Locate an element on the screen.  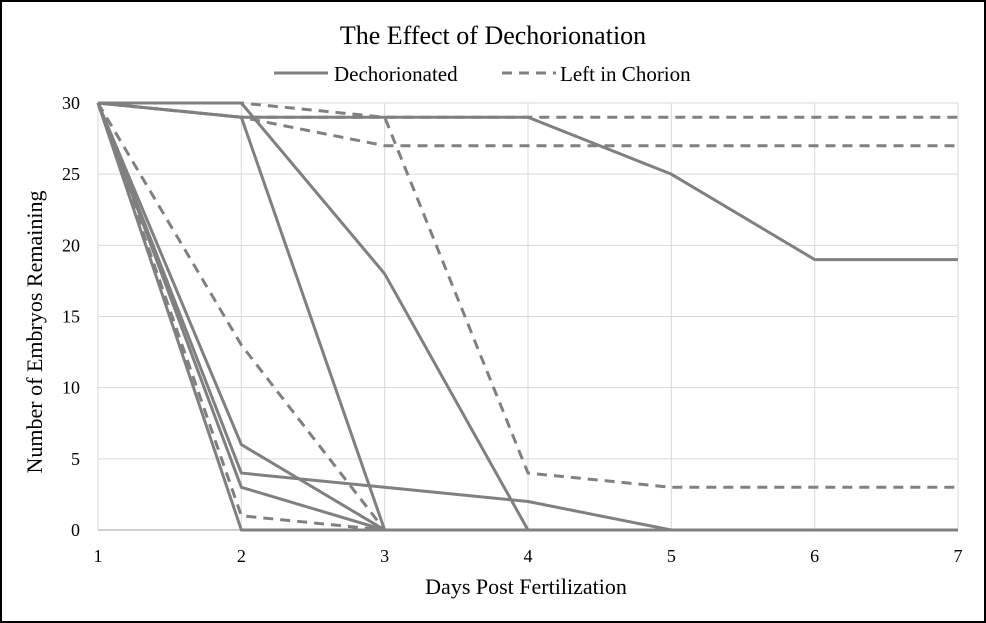
x-tick-label: 4 is located at coordinates (528, 556).